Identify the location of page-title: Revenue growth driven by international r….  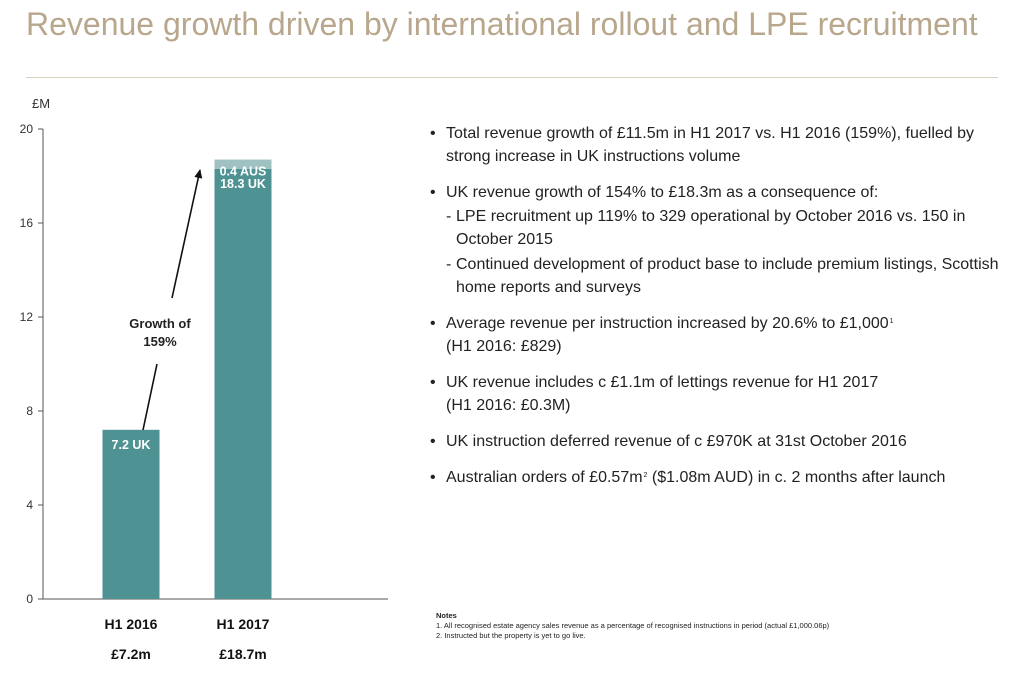
(502, 24).